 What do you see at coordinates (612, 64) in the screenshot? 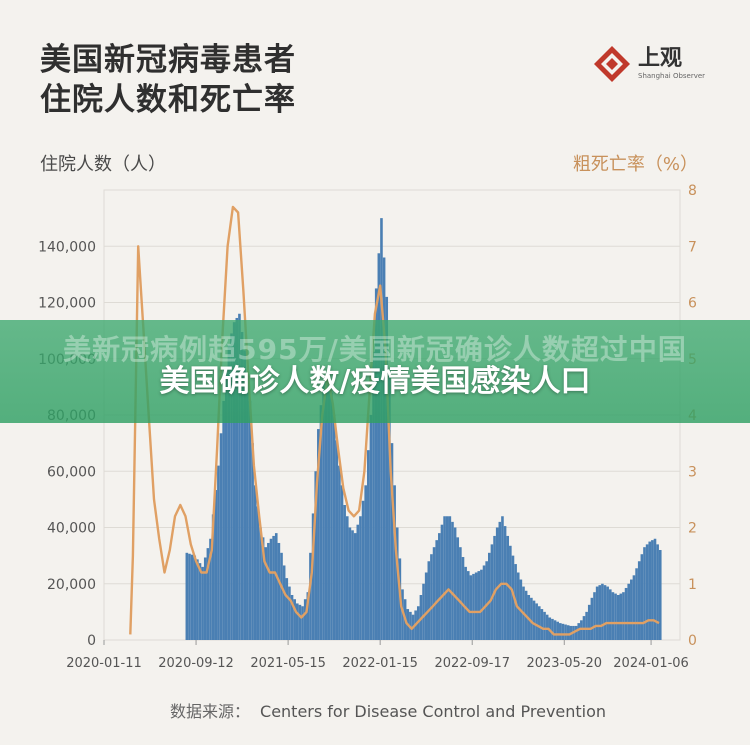
I see `logo-mark-icon` at bounding box center [612, 64].